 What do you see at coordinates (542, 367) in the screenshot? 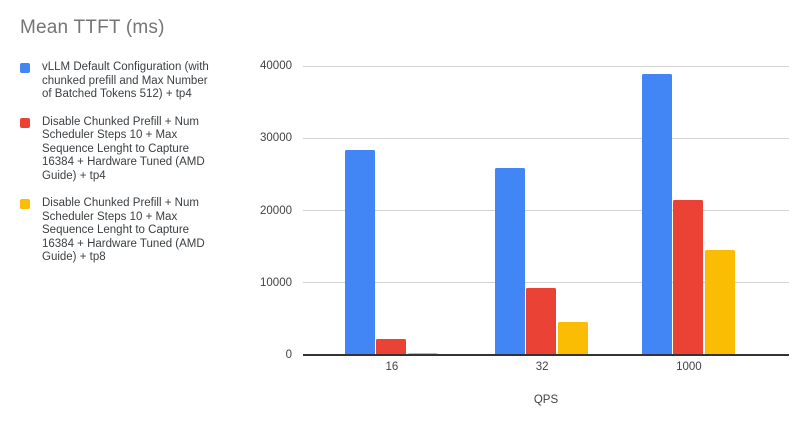
I see `x-tick-label-32: 32` at bounding box center [542, 367].